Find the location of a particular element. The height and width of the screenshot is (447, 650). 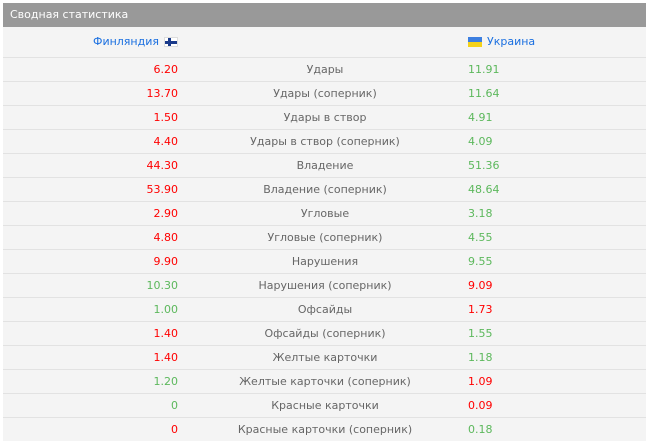

stat-label: Владение is located at coordinates (325, 165).